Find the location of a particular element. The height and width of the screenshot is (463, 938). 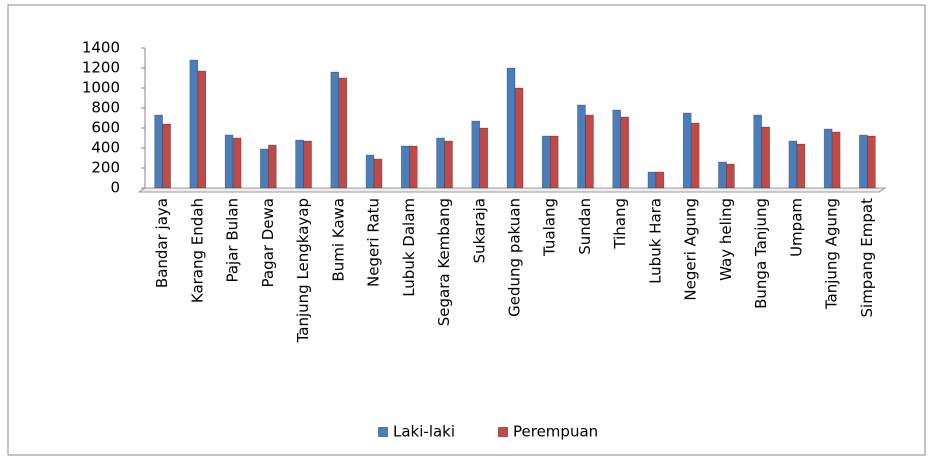

x-tick-label: Lubuk Dalam is located at coordinates (409, 247).